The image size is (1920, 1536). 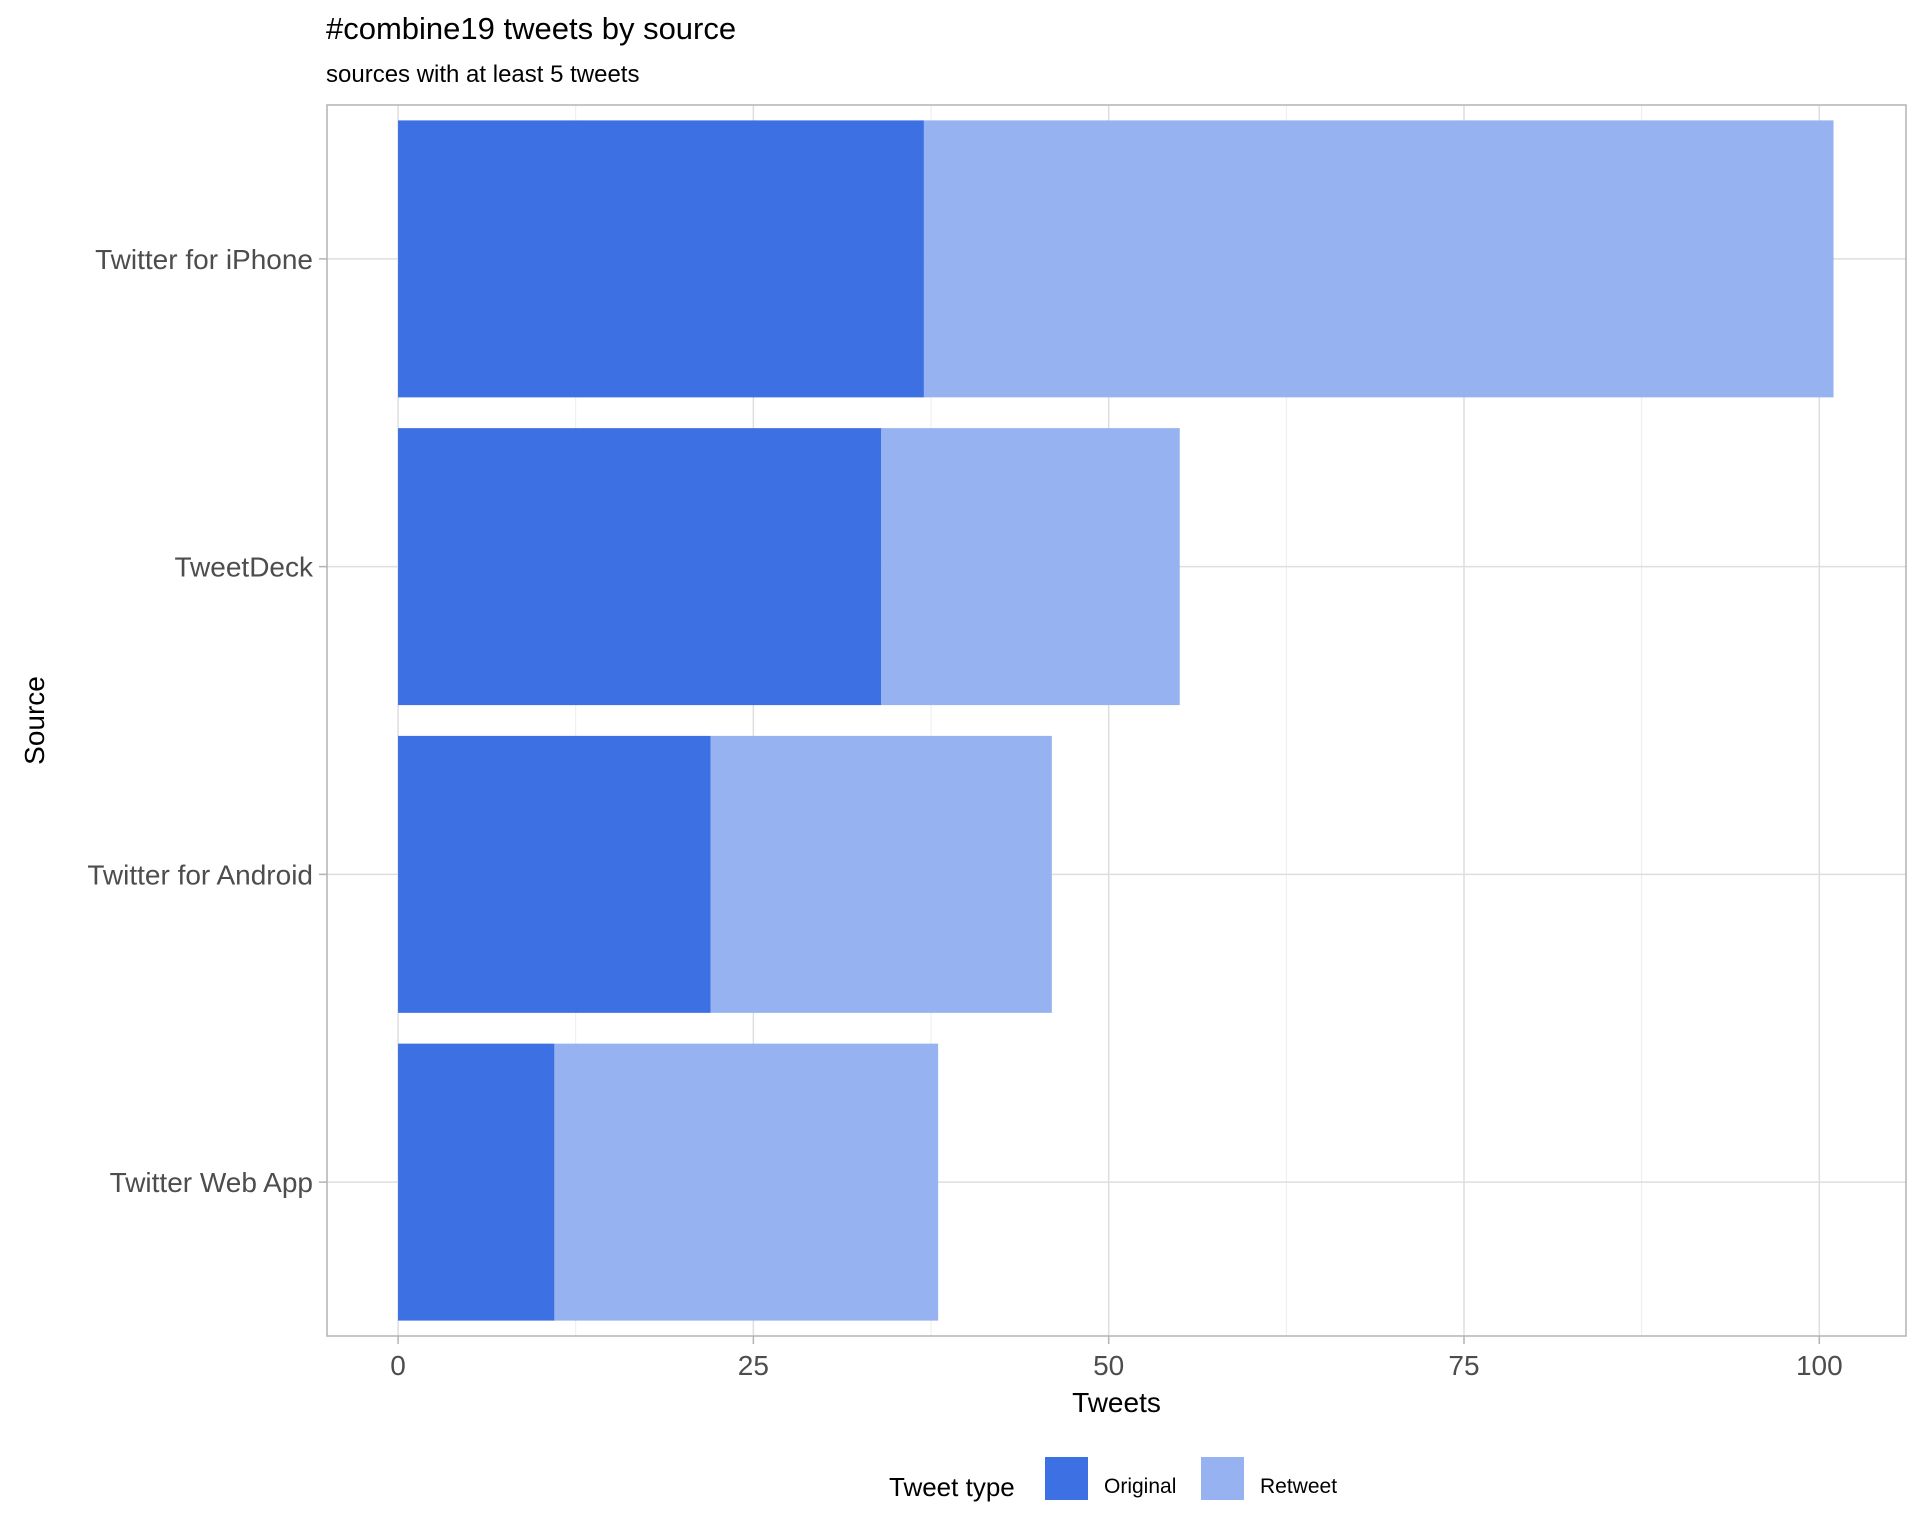 I want to click on chart-subtitle: sources with at least 5 tweets, so click(x=482, y=74).